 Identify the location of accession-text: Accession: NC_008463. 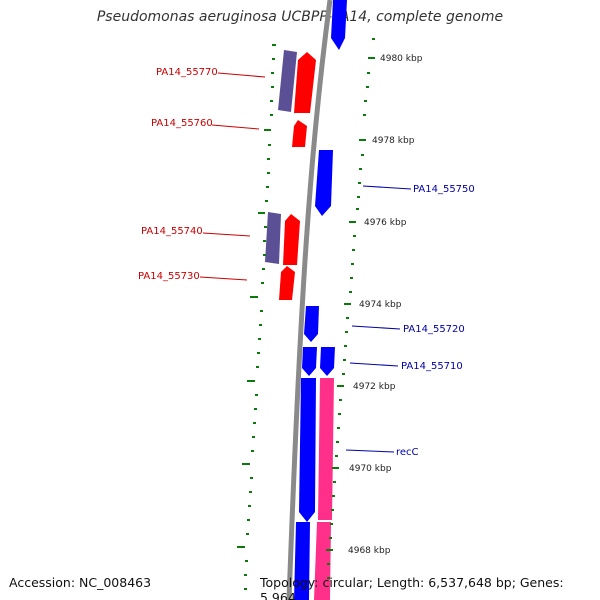
(80, 582).